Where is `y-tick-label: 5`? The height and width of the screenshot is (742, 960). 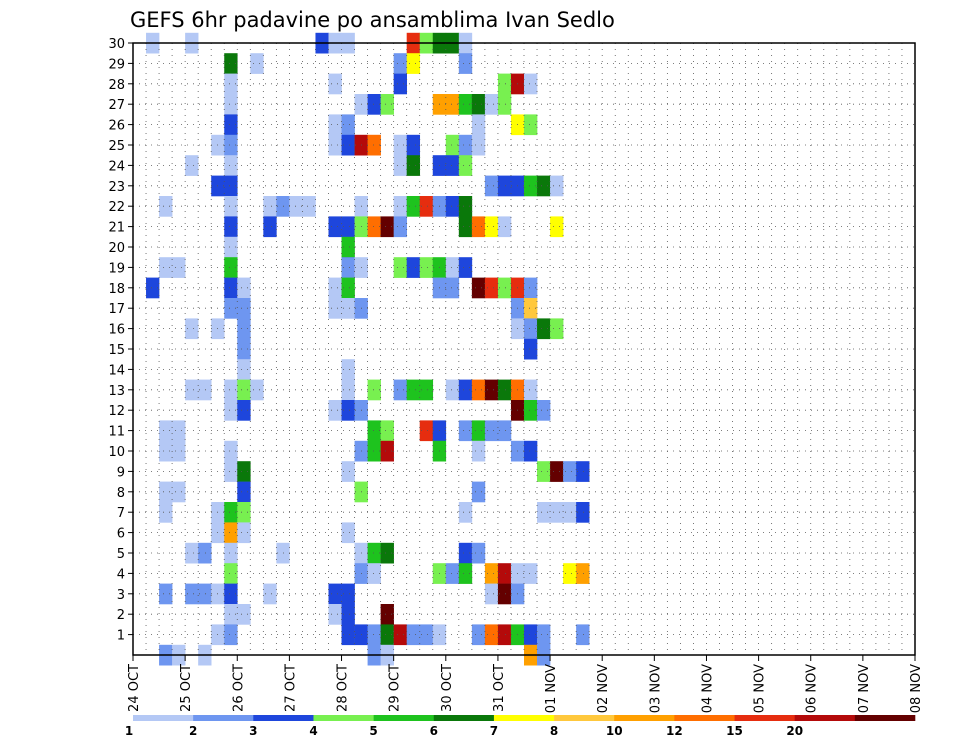
y-tick-label: 5 is located at coordinates (121, 554).